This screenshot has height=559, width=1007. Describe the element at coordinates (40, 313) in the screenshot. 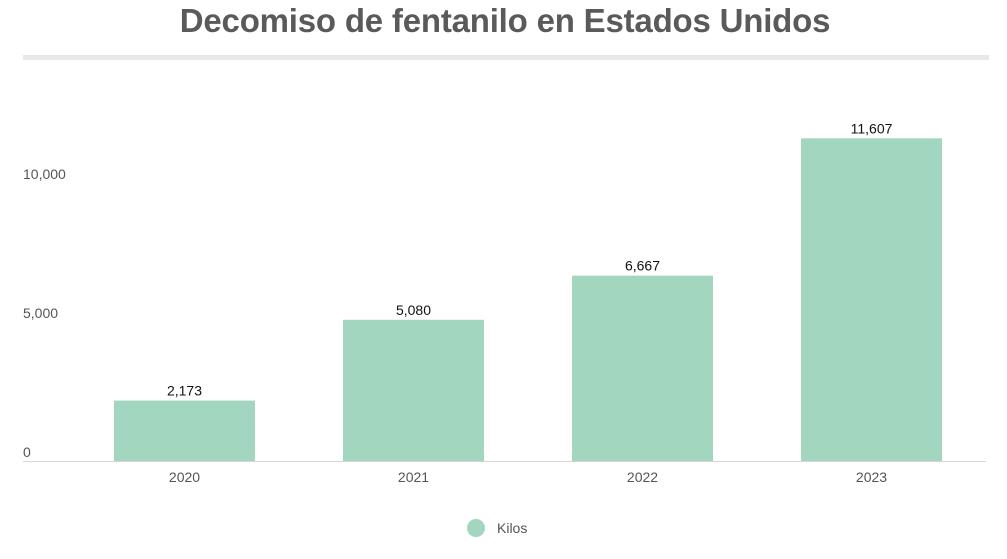

I see `y-tick-label: 5,000` at that location.